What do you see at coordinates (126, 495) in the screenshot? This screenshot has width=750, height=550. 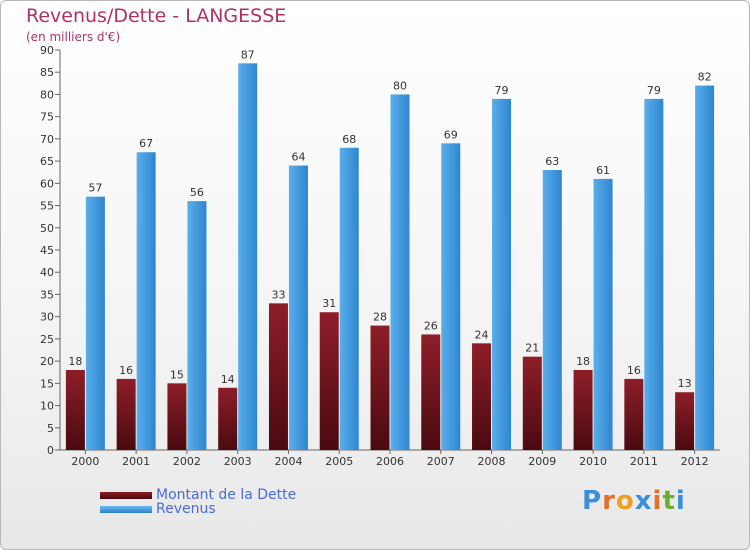 I see `legend-swatch-dette` at bounding box center [126, 495].